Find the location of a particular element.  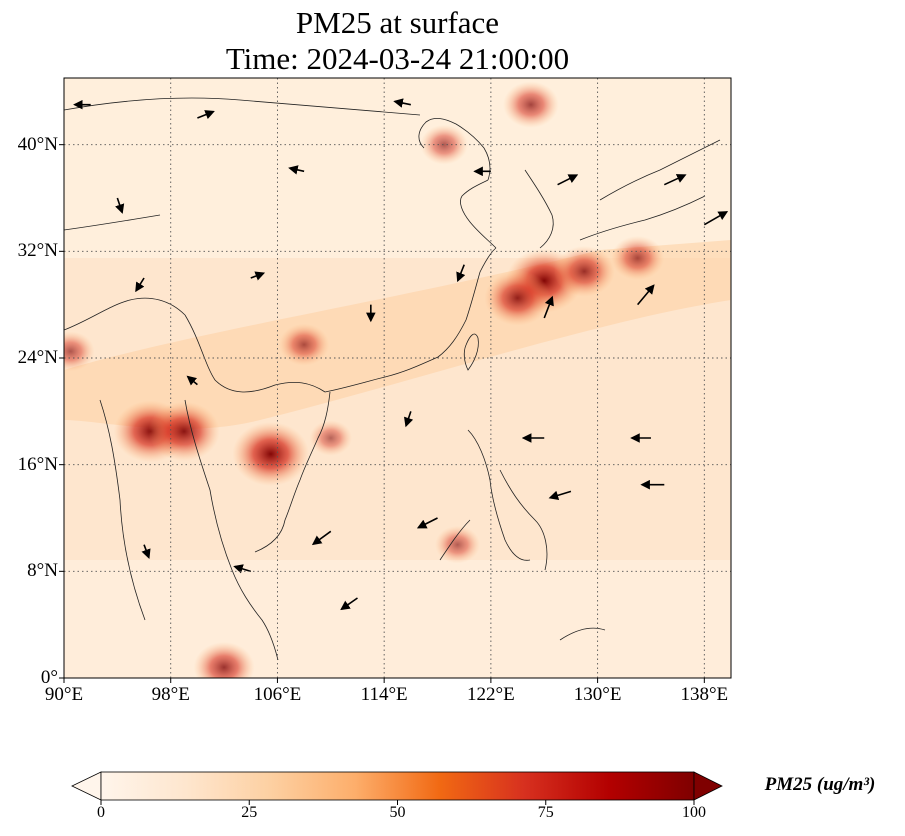

colorbar-high-extend is located at coordinates (708, 786).